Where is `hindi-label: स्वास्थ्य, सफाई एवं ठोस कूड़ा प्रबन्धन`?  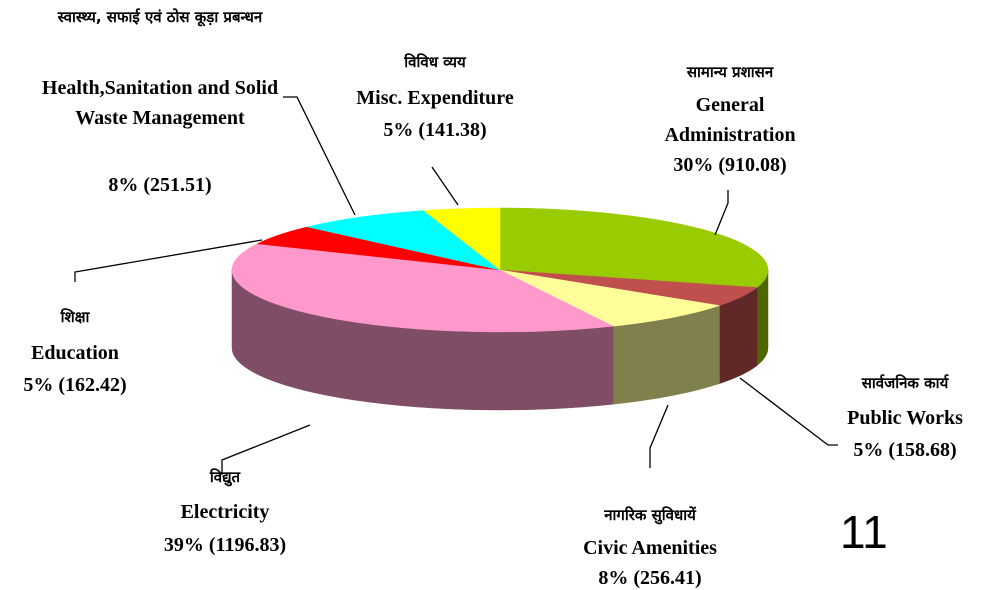 hindi-label: स्वास्थ्य, सफाई एवं ठोस कूड़ा प्रबन्धन is located at coordinates (160, 17).